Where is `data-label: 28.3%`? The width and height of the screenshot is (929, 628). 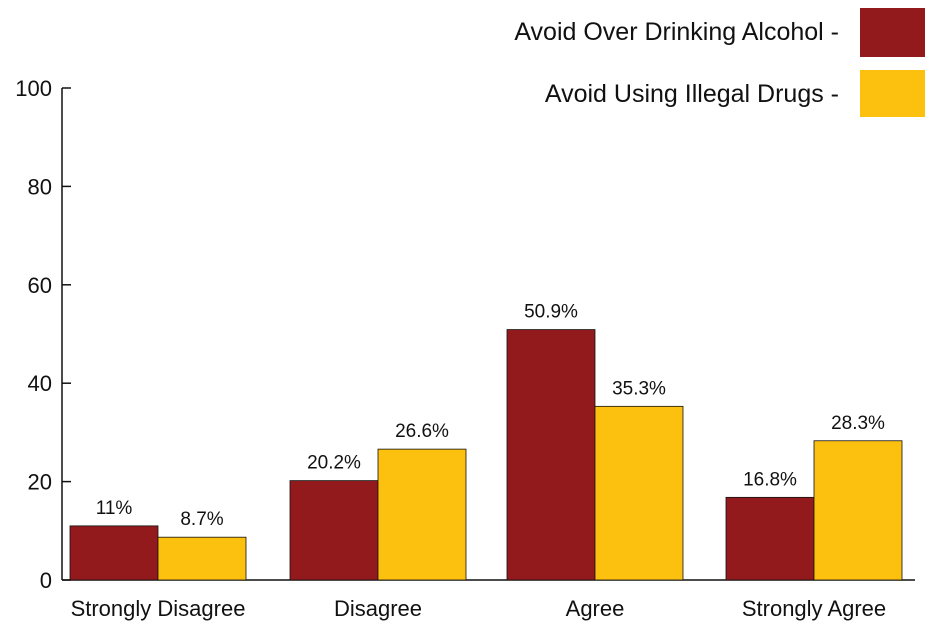
data-label: 28.3% is located at coordinates (858, 423).